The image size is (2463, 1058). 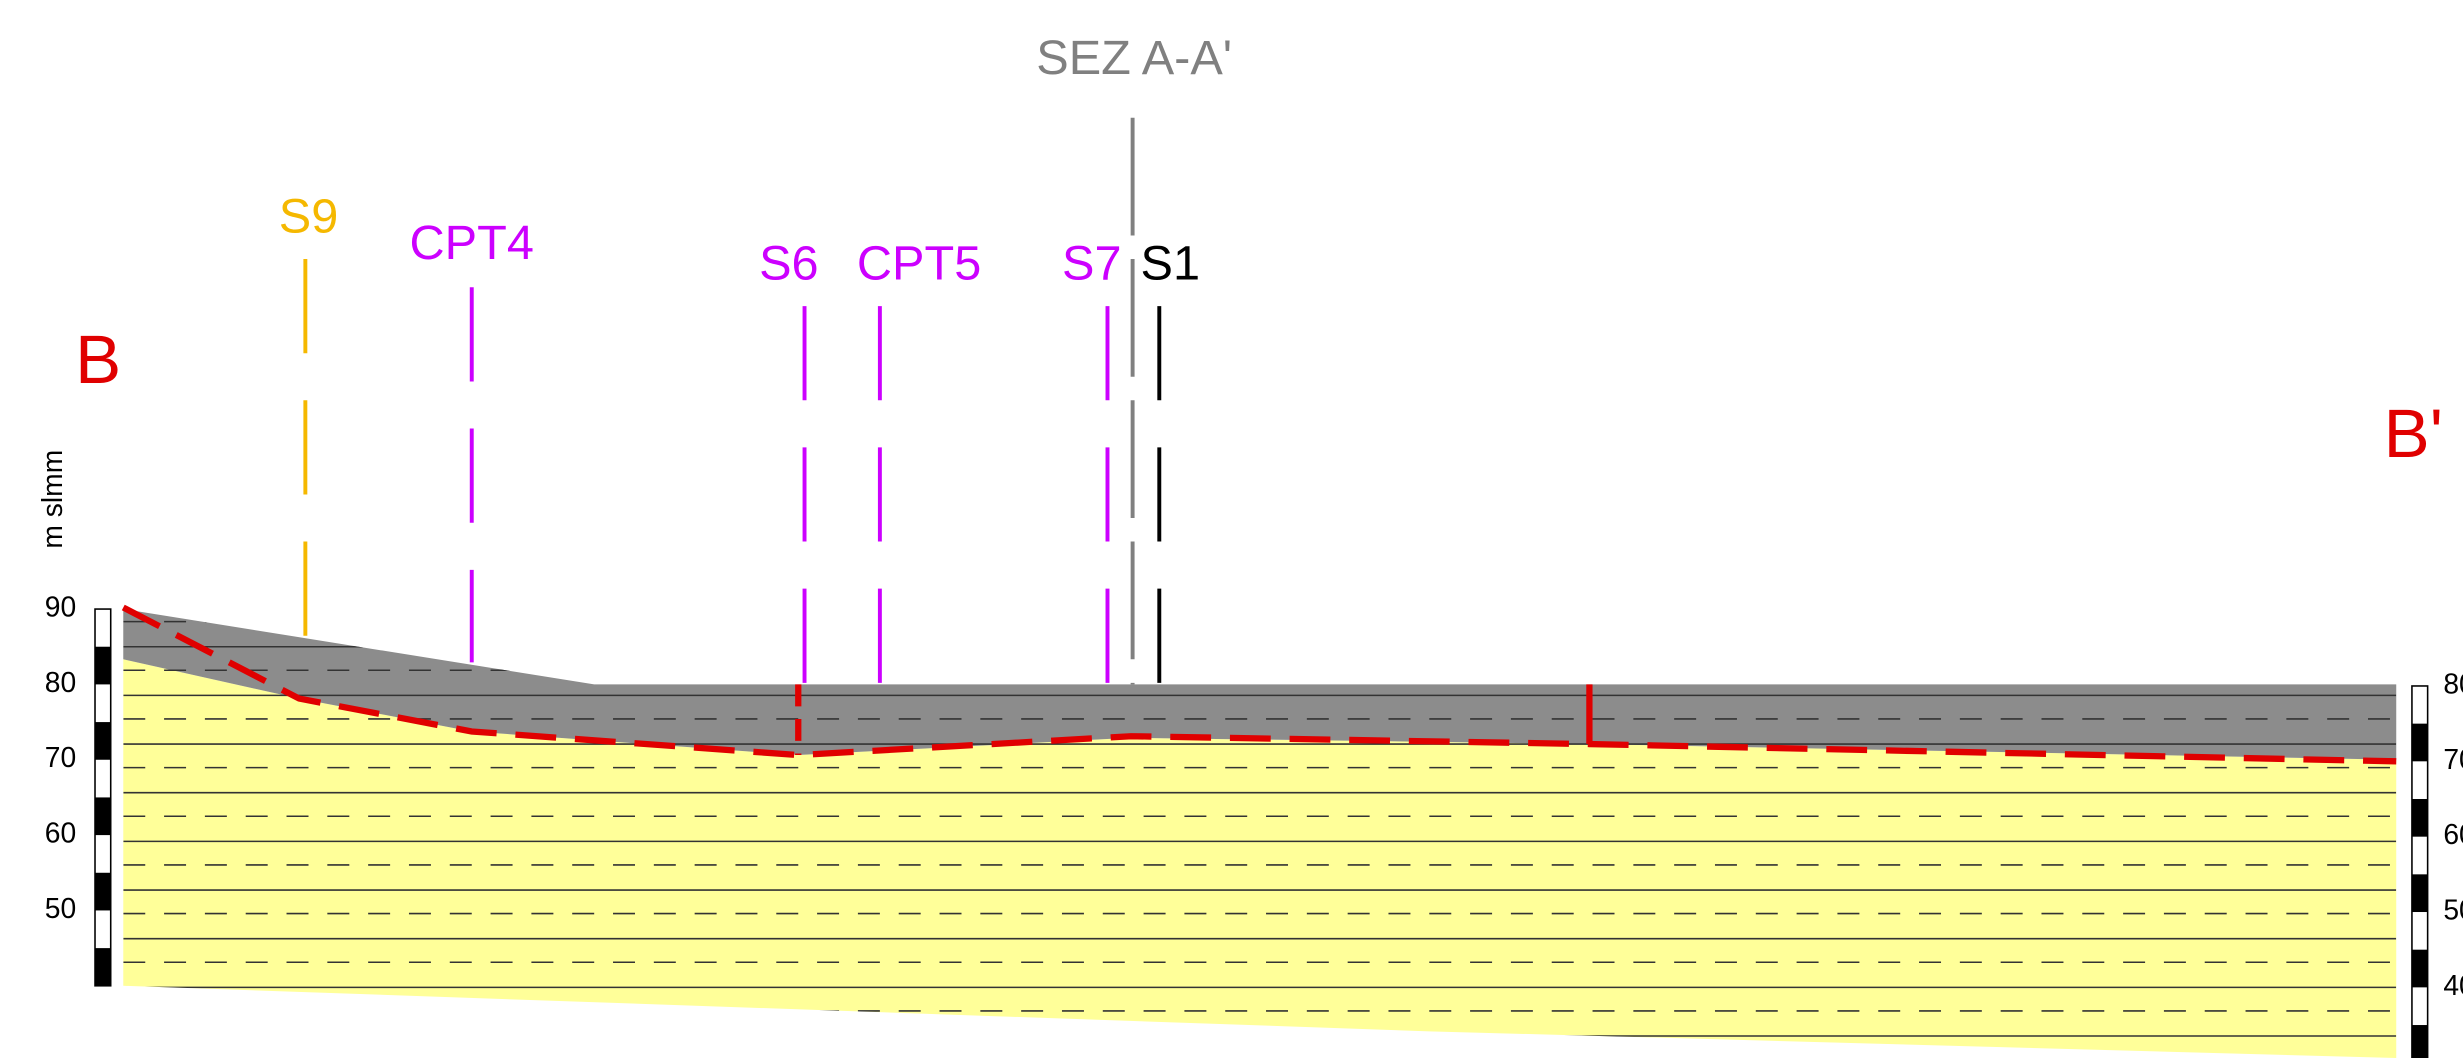 I want to click on section-start: B, so click(x=98, y=359).